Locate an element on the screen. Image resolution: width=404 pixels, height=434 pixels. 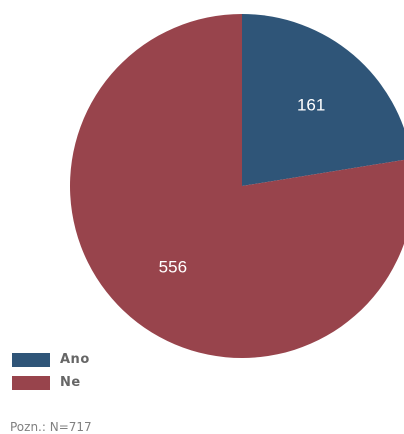
data-label-ano: 161 is located at coordinates (311, 104).